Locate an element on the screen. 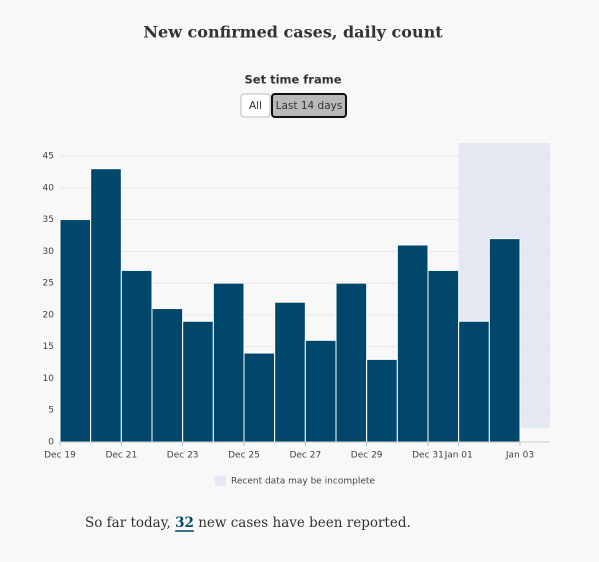 This screenshot has width=599, height=562. chart-title: New confirmed cases, daily count is located at coordinates (293, 32).